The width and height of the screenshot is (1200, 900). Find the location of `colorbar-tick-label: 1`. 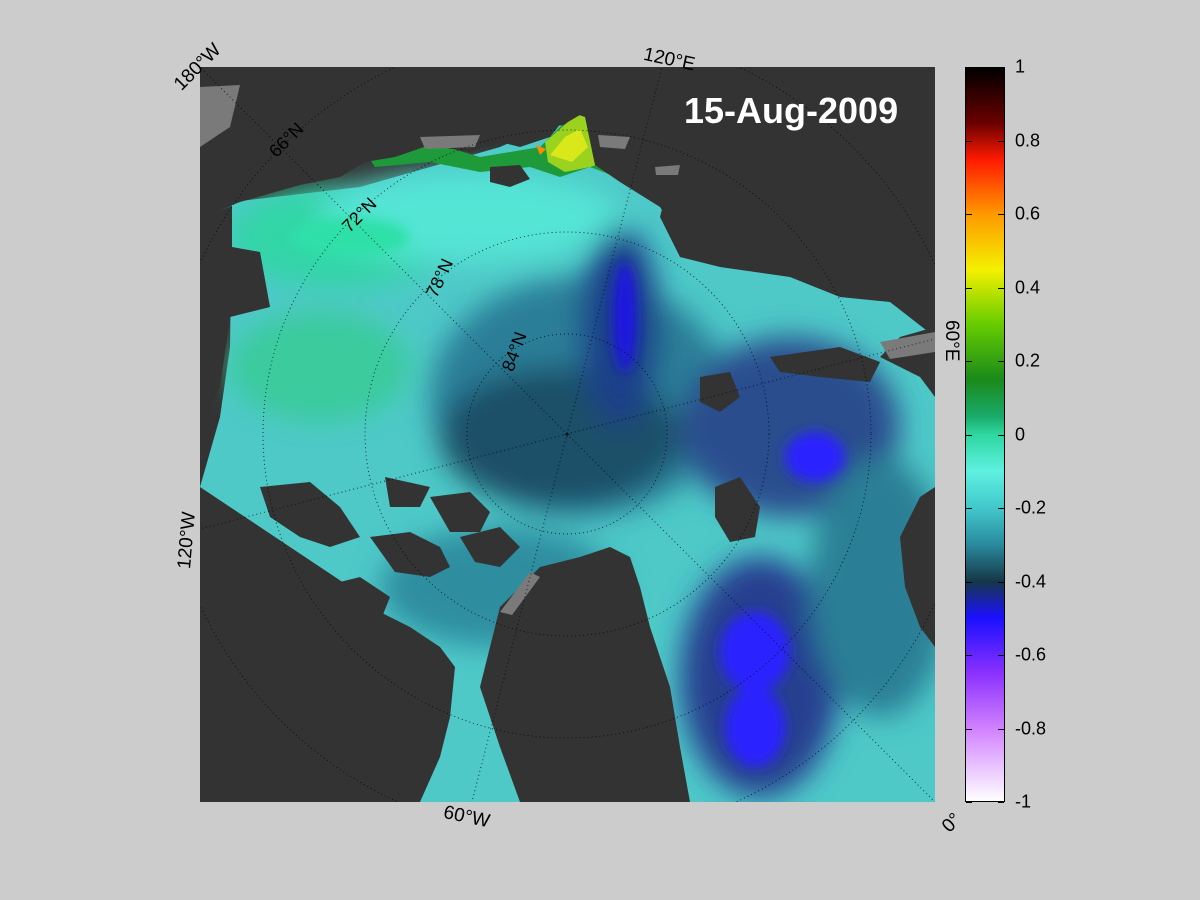

colorbar-tick-label: 1 is located at coordinates (1020, 66).